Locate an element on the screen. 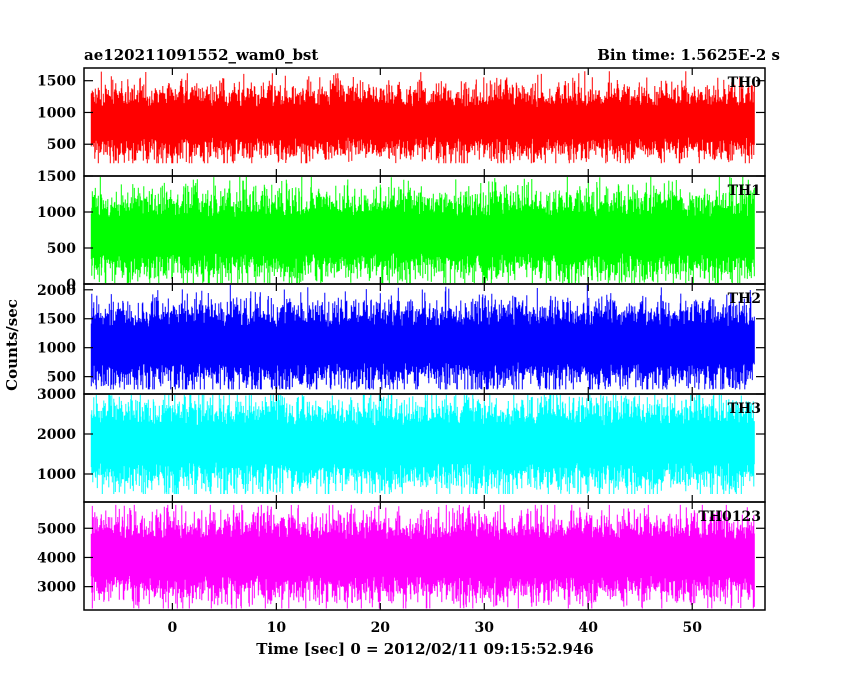  panel-label-th1: TH1 is located at coordinates (744, 191).